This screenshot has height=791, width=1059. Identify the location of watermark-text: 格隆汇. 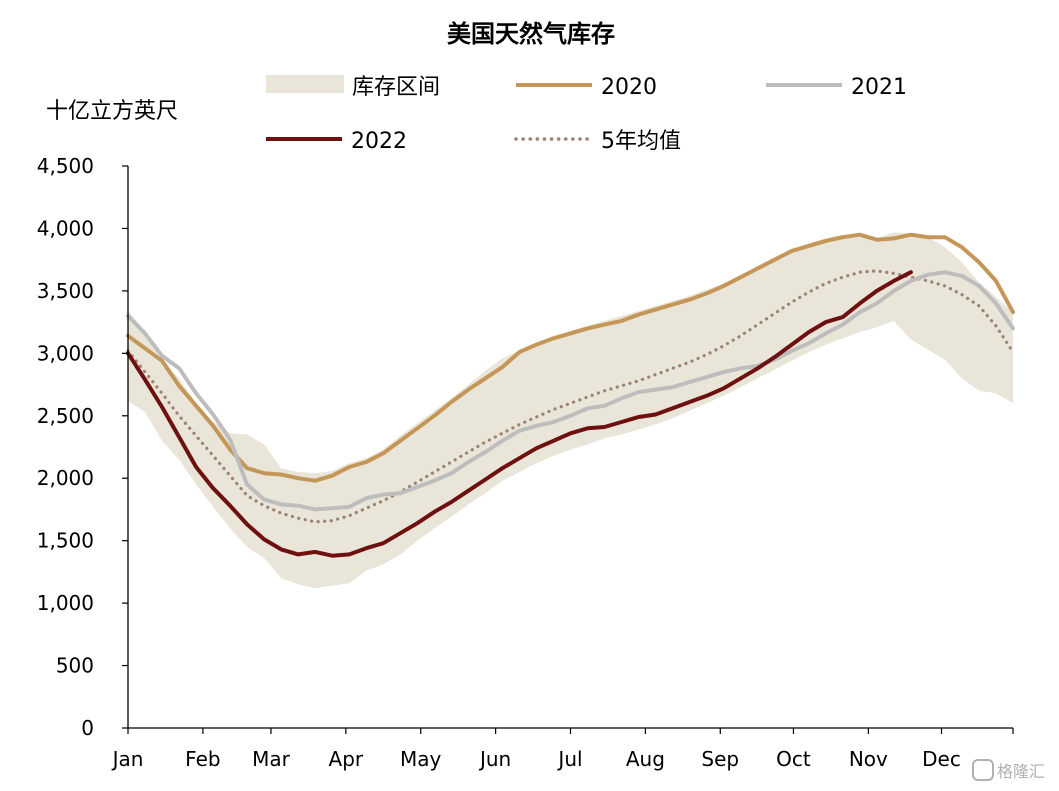
(1021, 771).